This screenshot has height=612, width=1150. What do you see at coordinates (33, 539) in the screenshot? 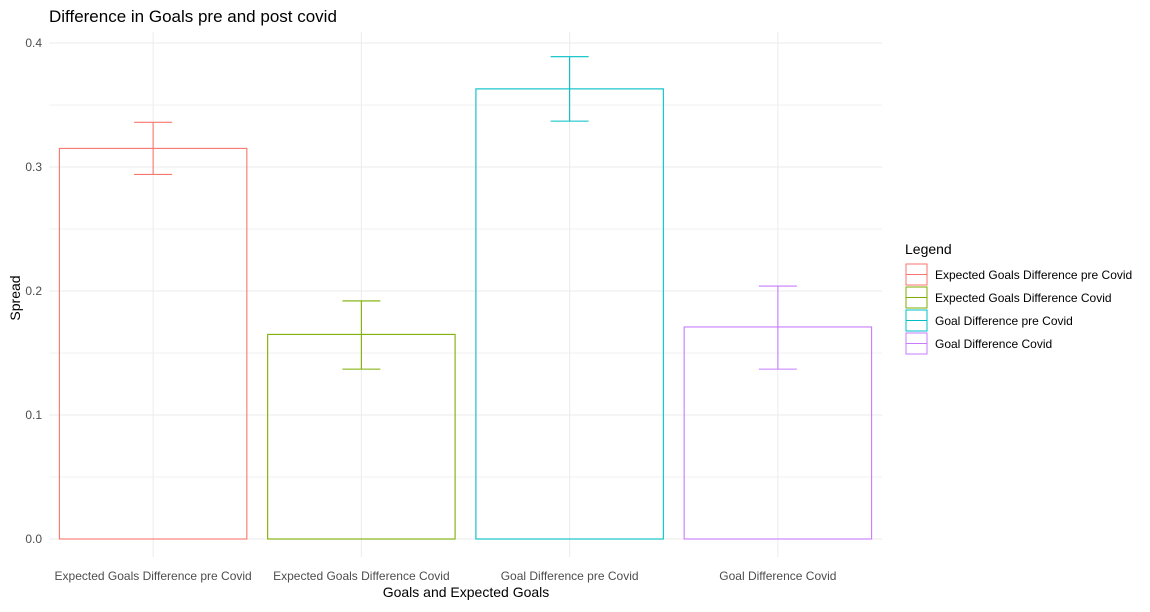
I see `y-tick-label: 0.0` at bounding box center [33, 539].